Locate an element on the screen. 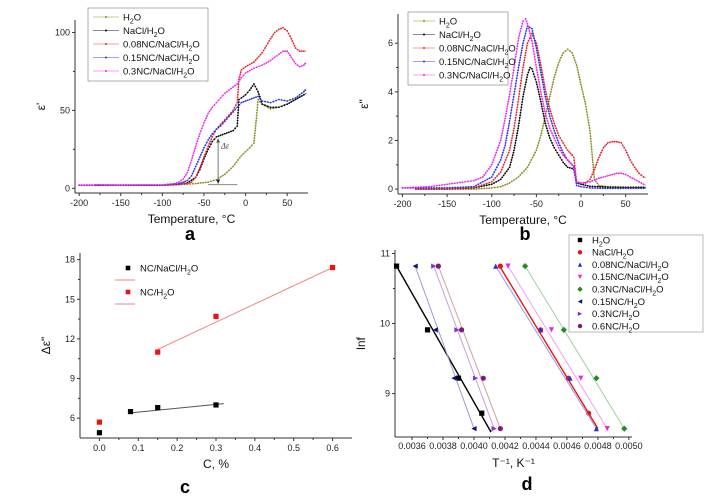  x-tick-label: 0.1 is located at coordinates (138, 448).